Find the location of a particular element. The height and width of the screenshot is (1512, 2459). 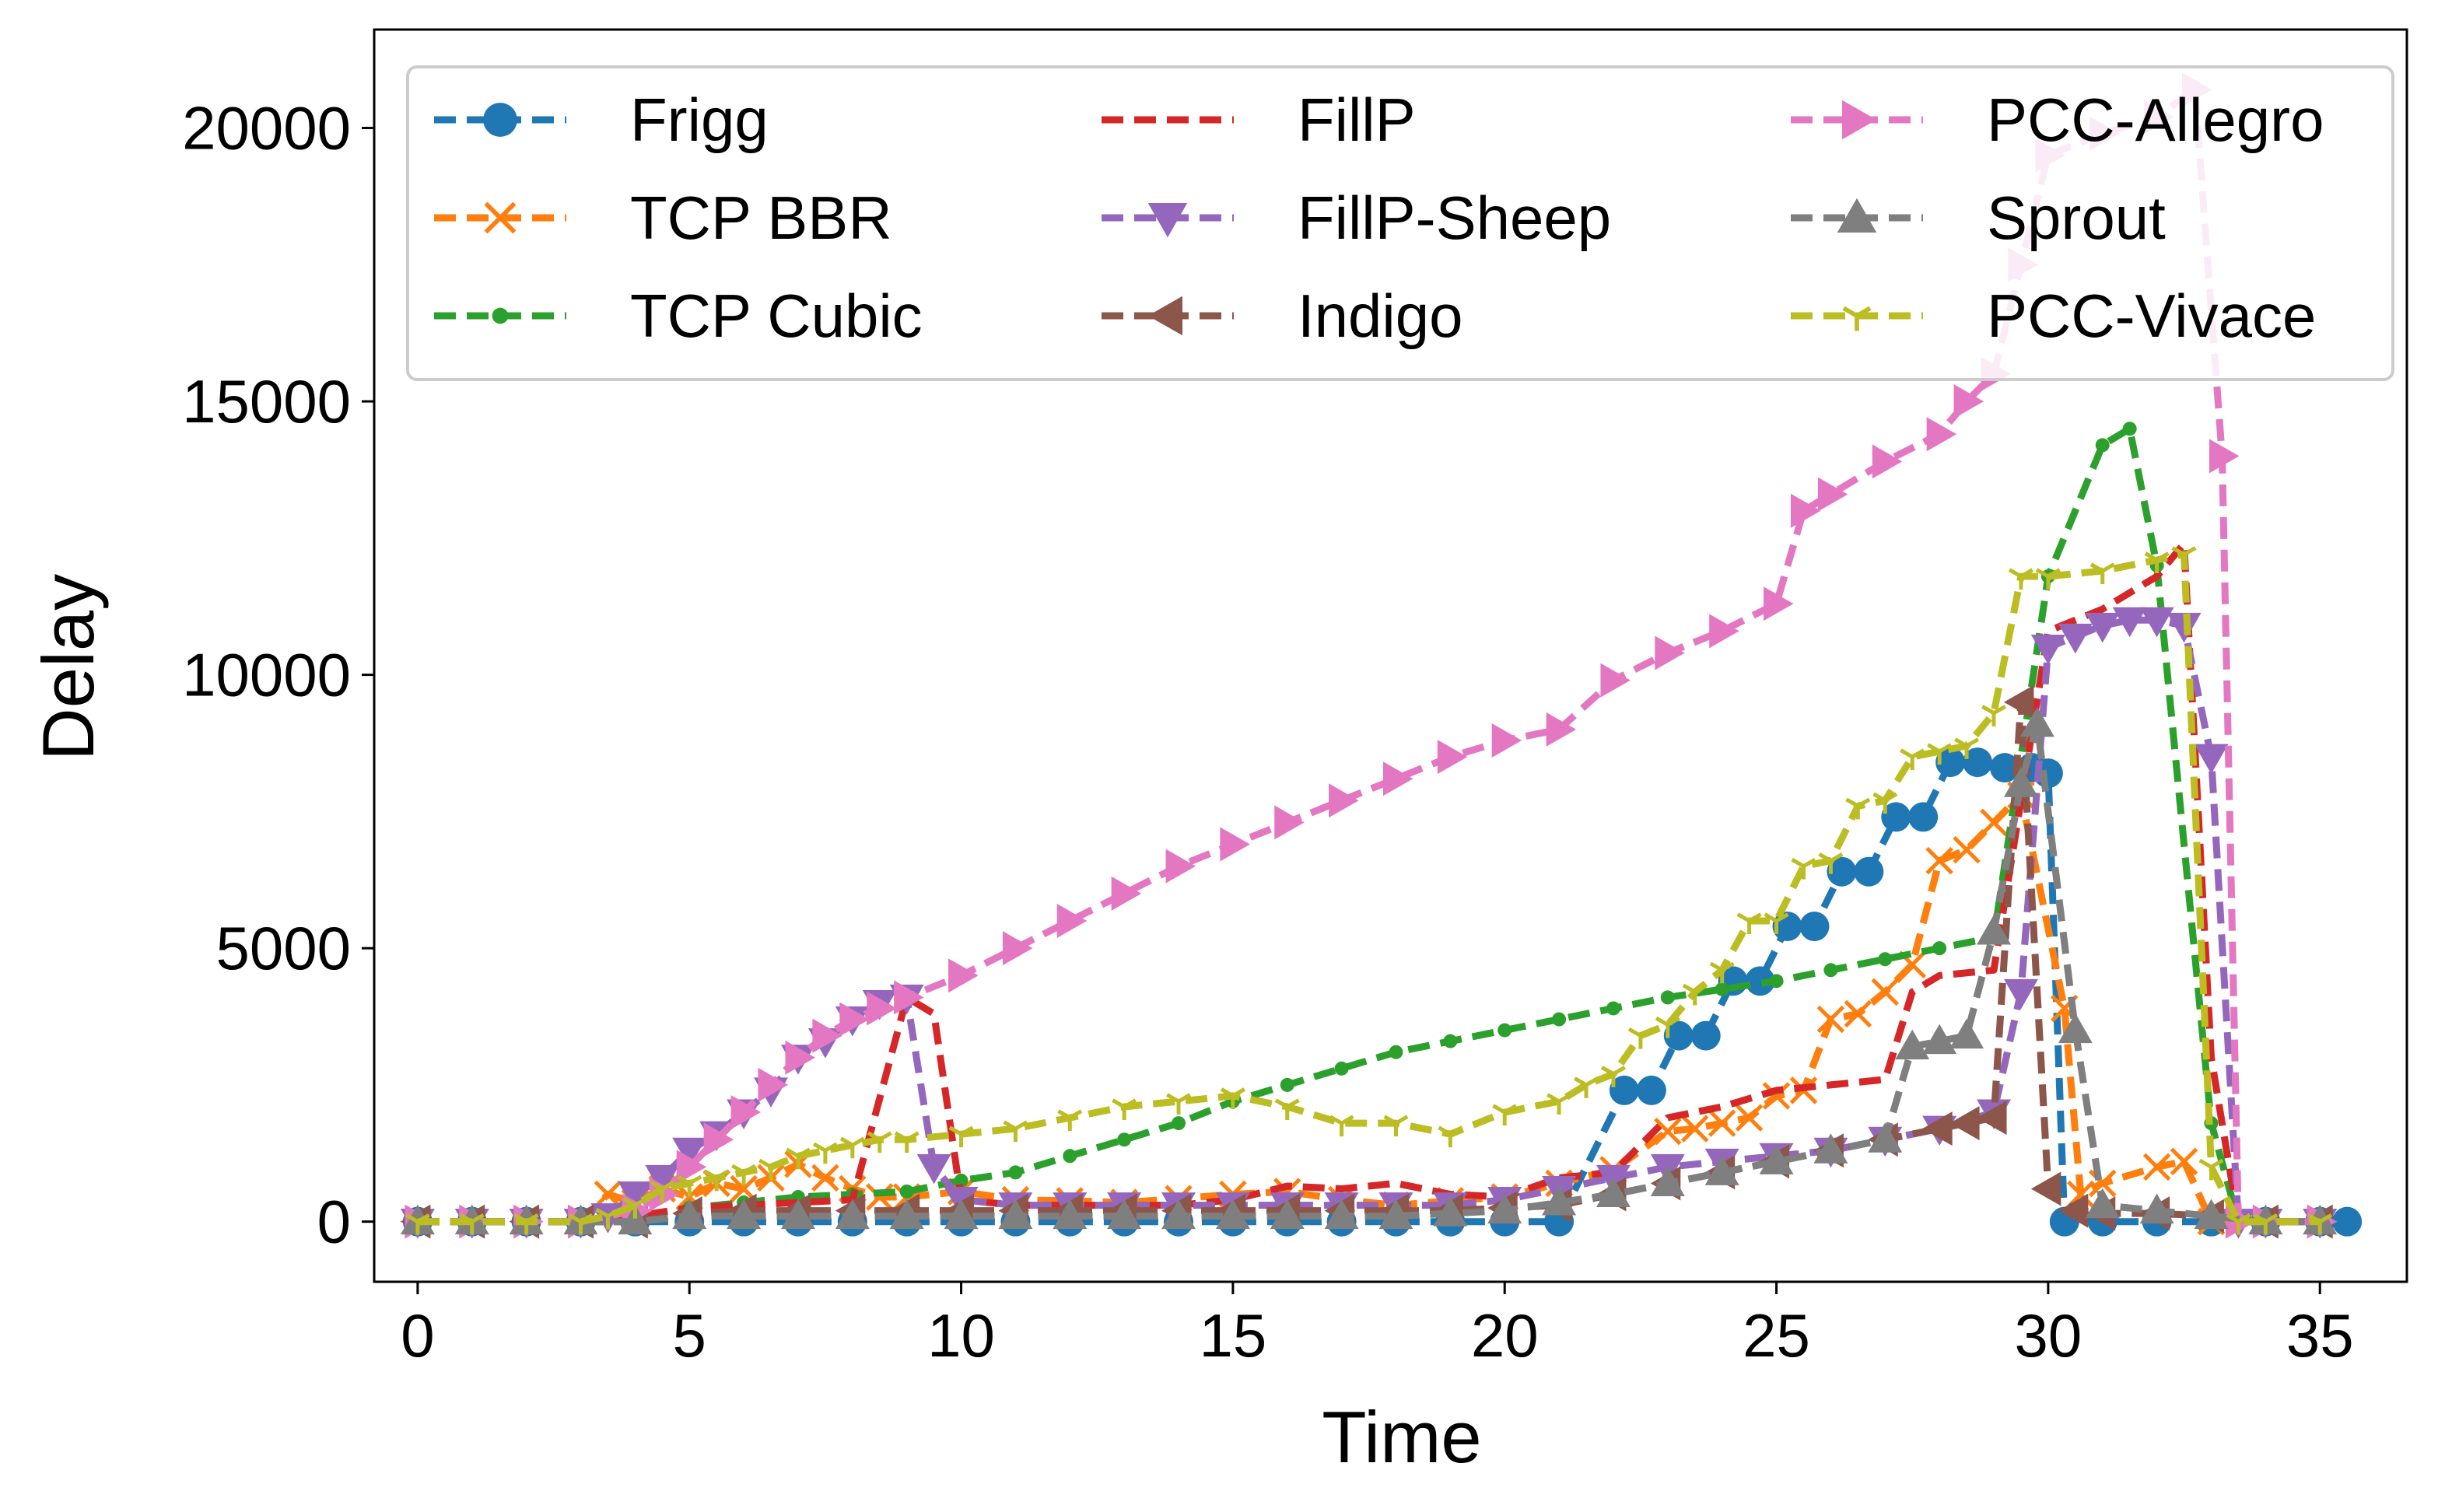

y-tick-label: 20000 is located at coordinates (266, 128).